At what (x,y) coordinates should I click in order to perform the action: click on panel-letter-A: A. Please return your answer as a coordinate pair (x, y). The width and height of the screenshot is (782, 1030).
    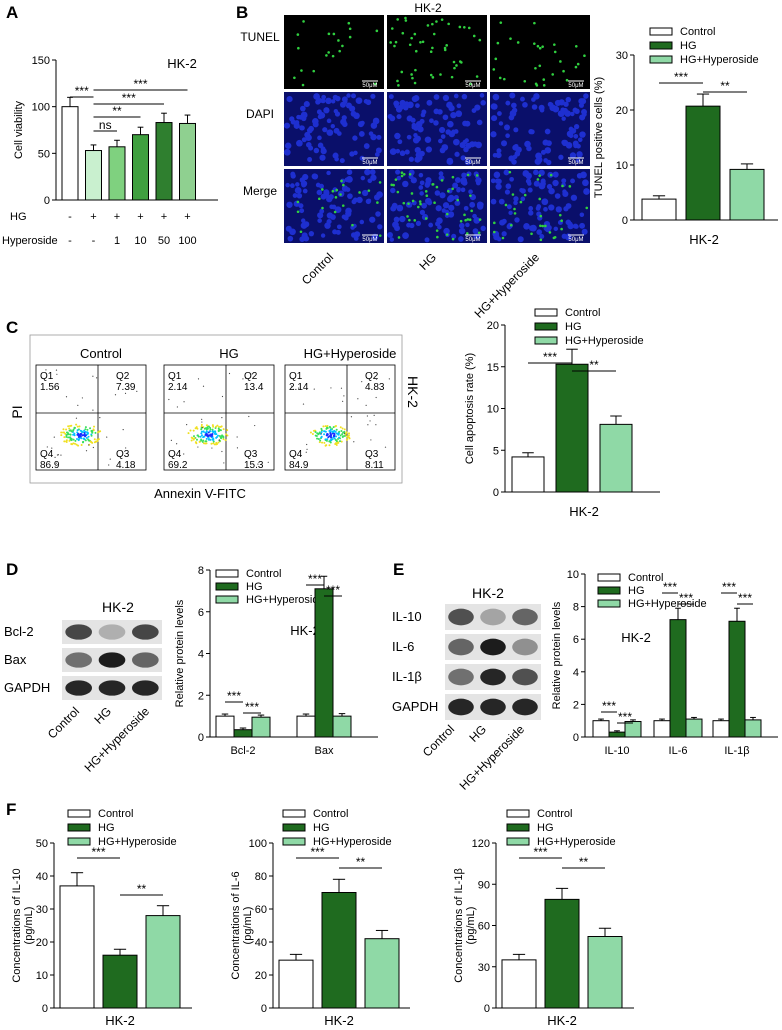
    Looking at the image, I should click on (12, 12).